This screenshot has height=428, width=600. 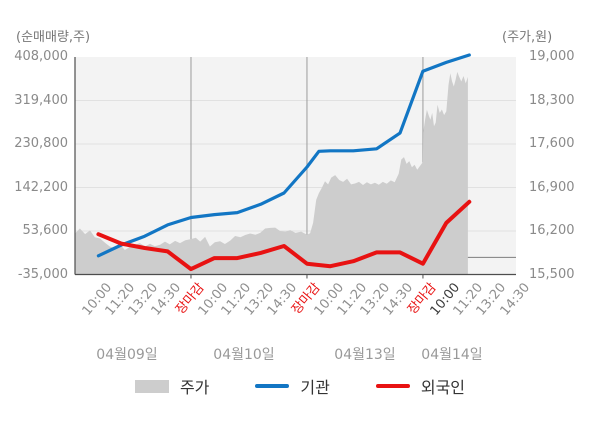 I want to click on legend-label: 외국인, so click(x=443, y=387).